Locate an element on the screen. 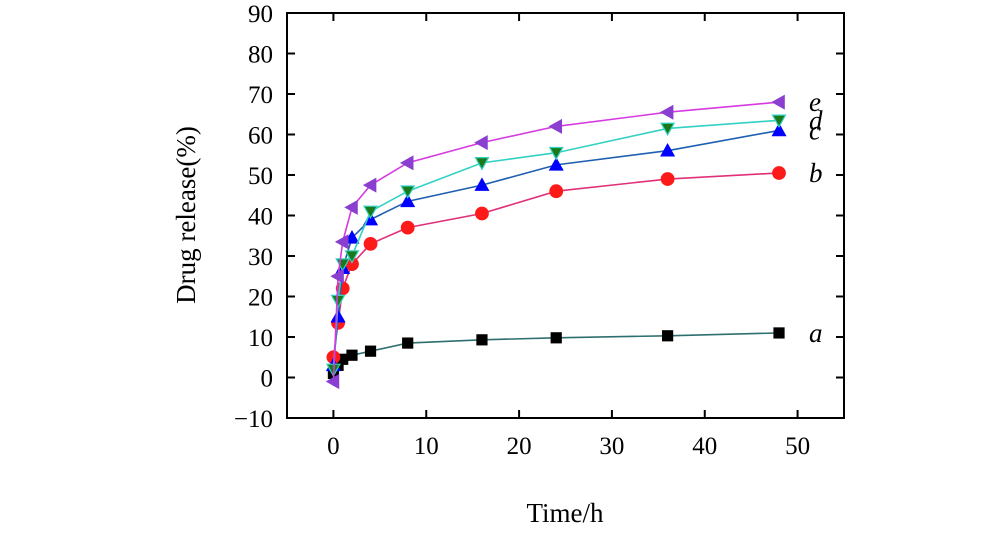 The height and width of the screenshot is (558, 1000). y-tick-label: 30 is located at coordinates (260, 257).